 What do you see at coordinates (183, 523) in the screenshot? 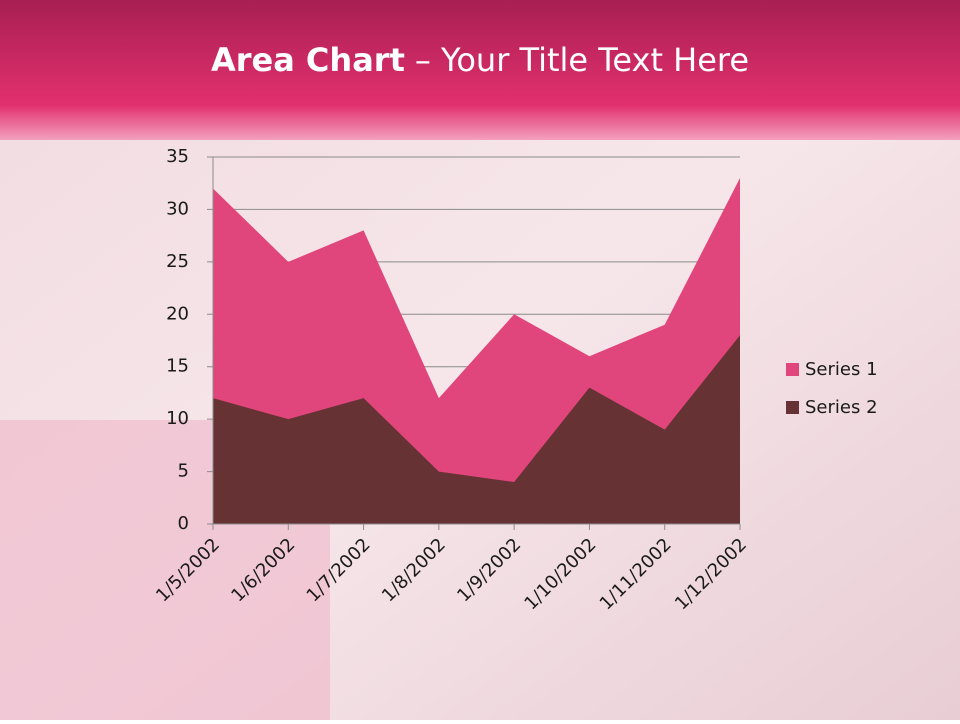
I see `y-tick-label: 0` at bounding box center [183, 523].